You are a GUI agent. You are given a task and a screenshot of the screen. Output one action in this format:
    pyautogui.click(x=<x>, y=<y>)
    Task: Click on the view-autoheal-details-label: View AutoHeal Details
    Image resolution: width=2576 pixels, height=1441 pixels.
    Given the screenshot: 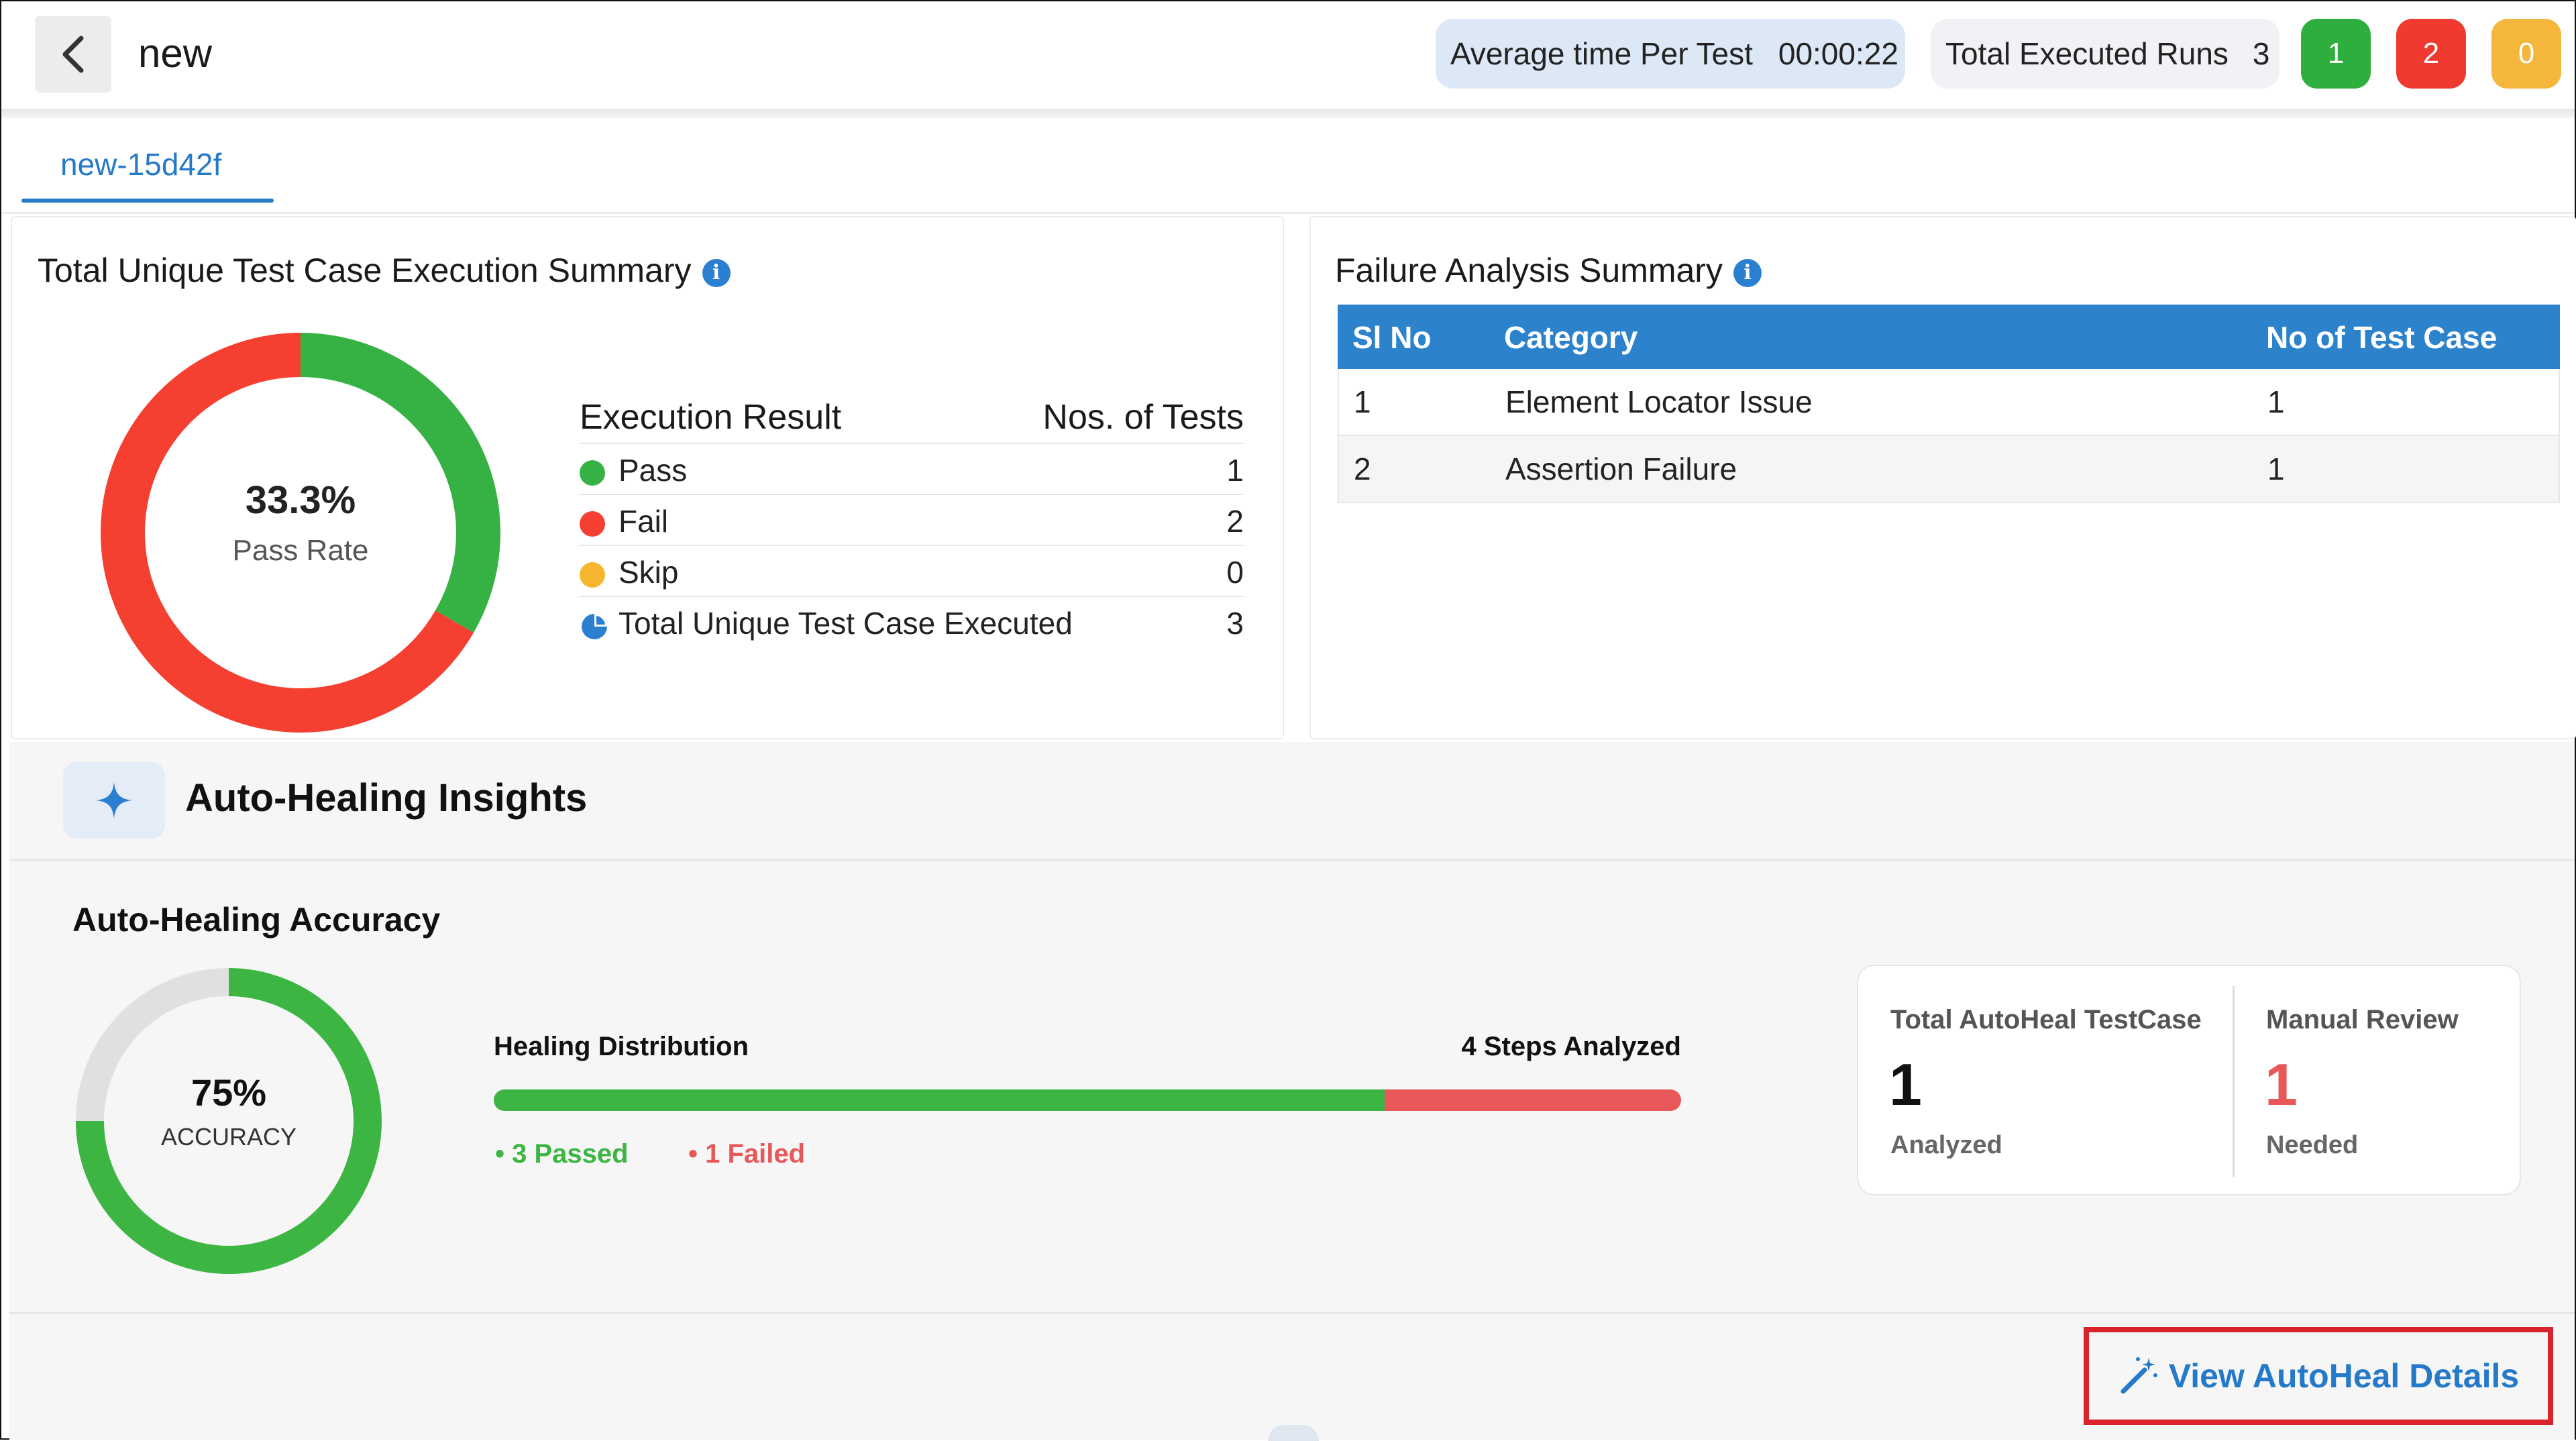 What is the action you would take?
    pyautogui.click(x=2344, y=1376)
    